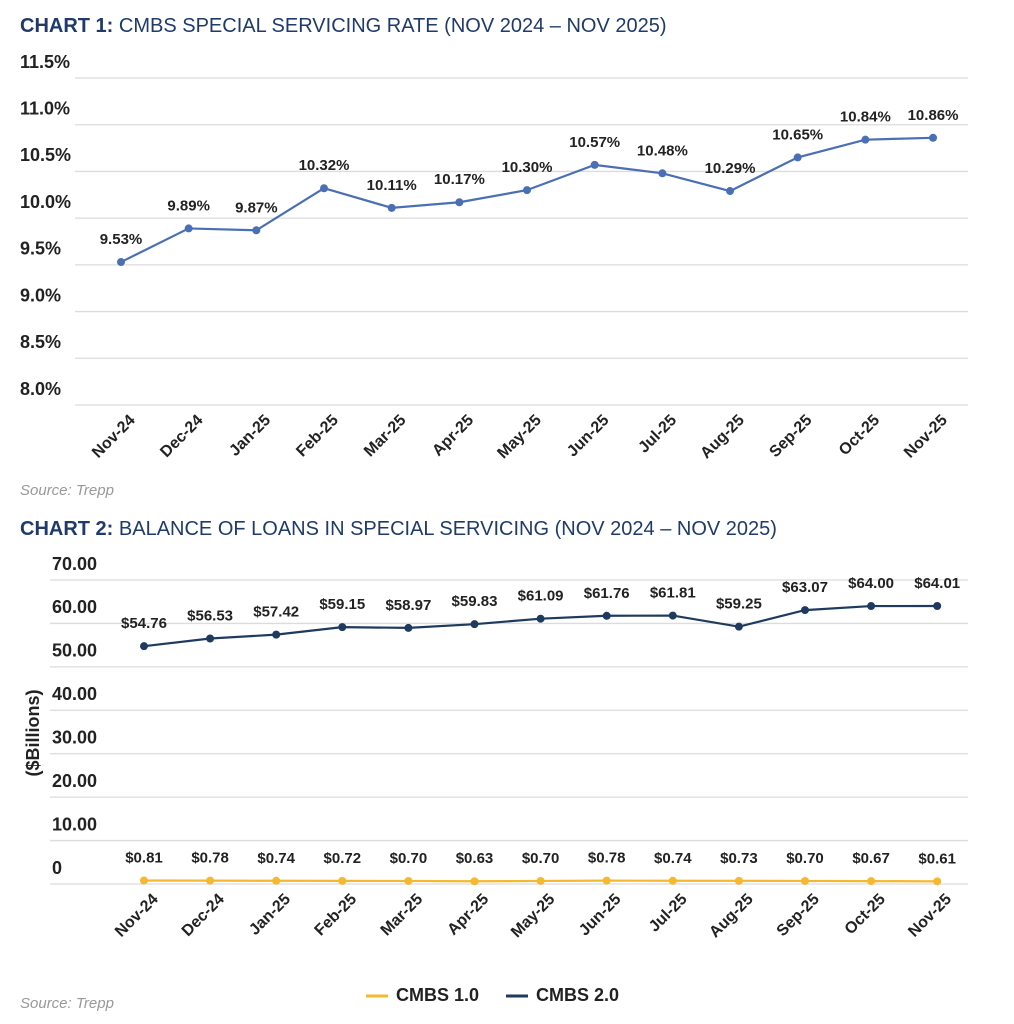 Image resolution: width=1014 pixels, height=1024 pixels. What do you see at coordinates (144, 623) in the screenshot?
I see `data-label: $54.76` at bounding box center [144, 623].